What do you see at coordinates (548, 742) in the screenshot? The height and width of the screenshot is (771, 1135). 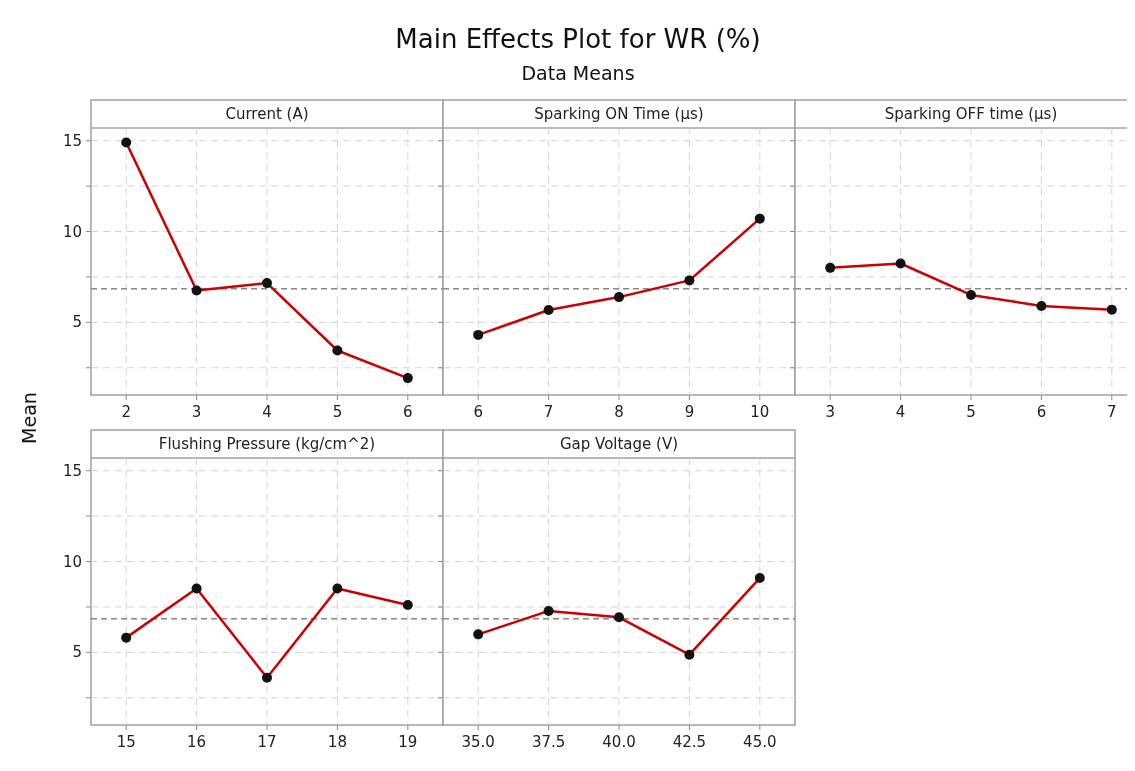 I see `x-tick-label: 37.5` at bounding box center [548, 742].